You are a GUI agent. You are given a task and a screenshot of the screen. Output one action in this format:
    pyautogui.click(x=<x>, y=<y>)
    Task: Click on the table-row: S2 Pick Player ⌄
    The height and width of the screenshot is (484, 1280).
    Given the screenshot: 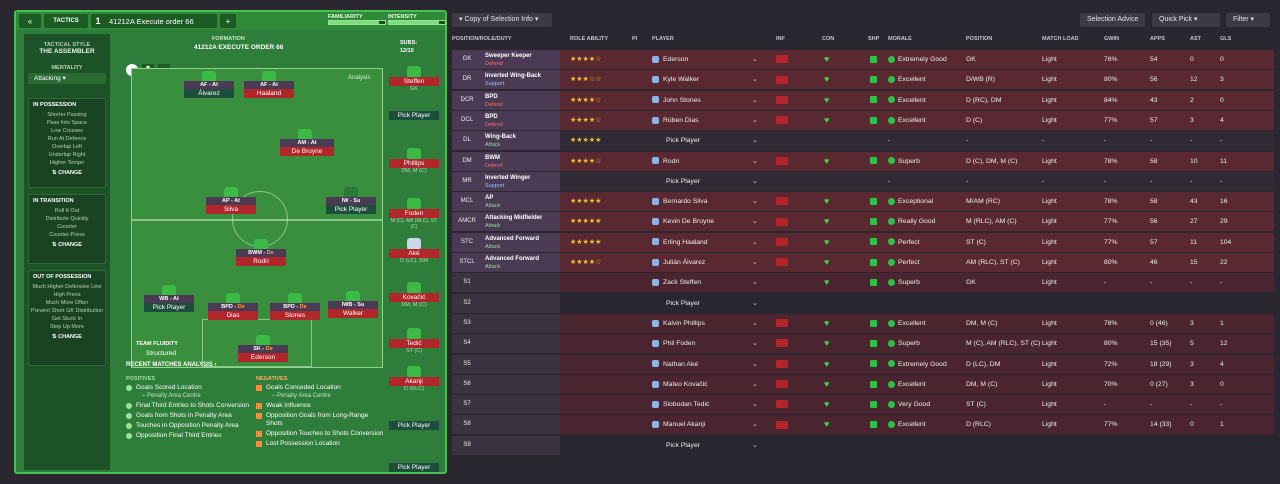 What is the action you would take?
    pyautogui.click(x=863, y=303)
    